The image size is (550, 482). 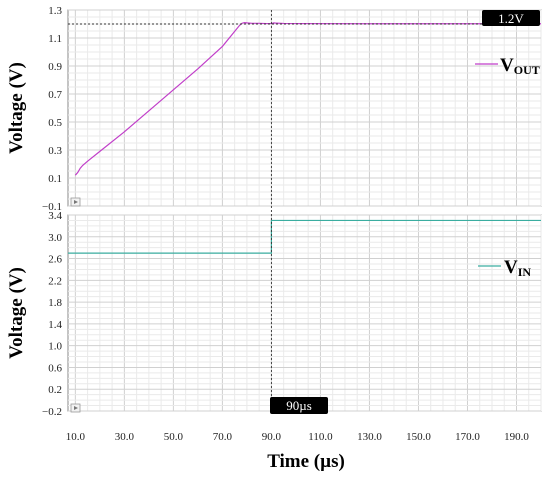 I want to click on bottom-y-tick-label: 2.2, so click(x=55, y=281).